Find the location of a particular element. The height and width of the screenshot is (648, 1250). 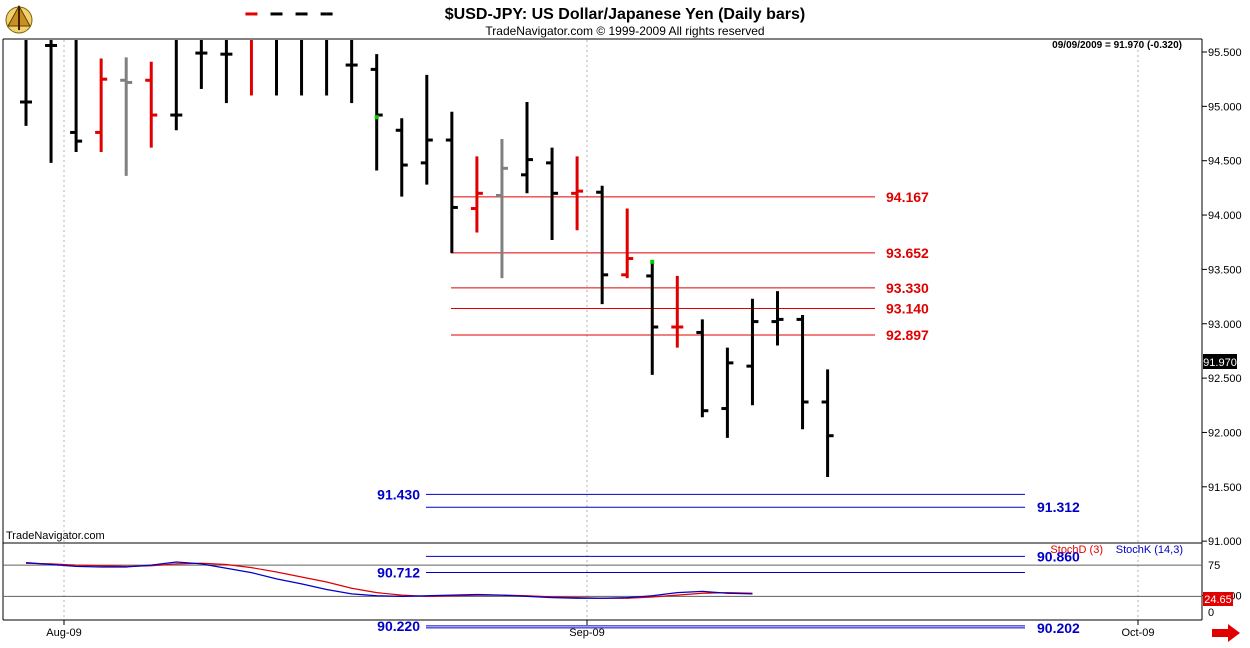

sextant-icon is located at coordinates (19, 19).